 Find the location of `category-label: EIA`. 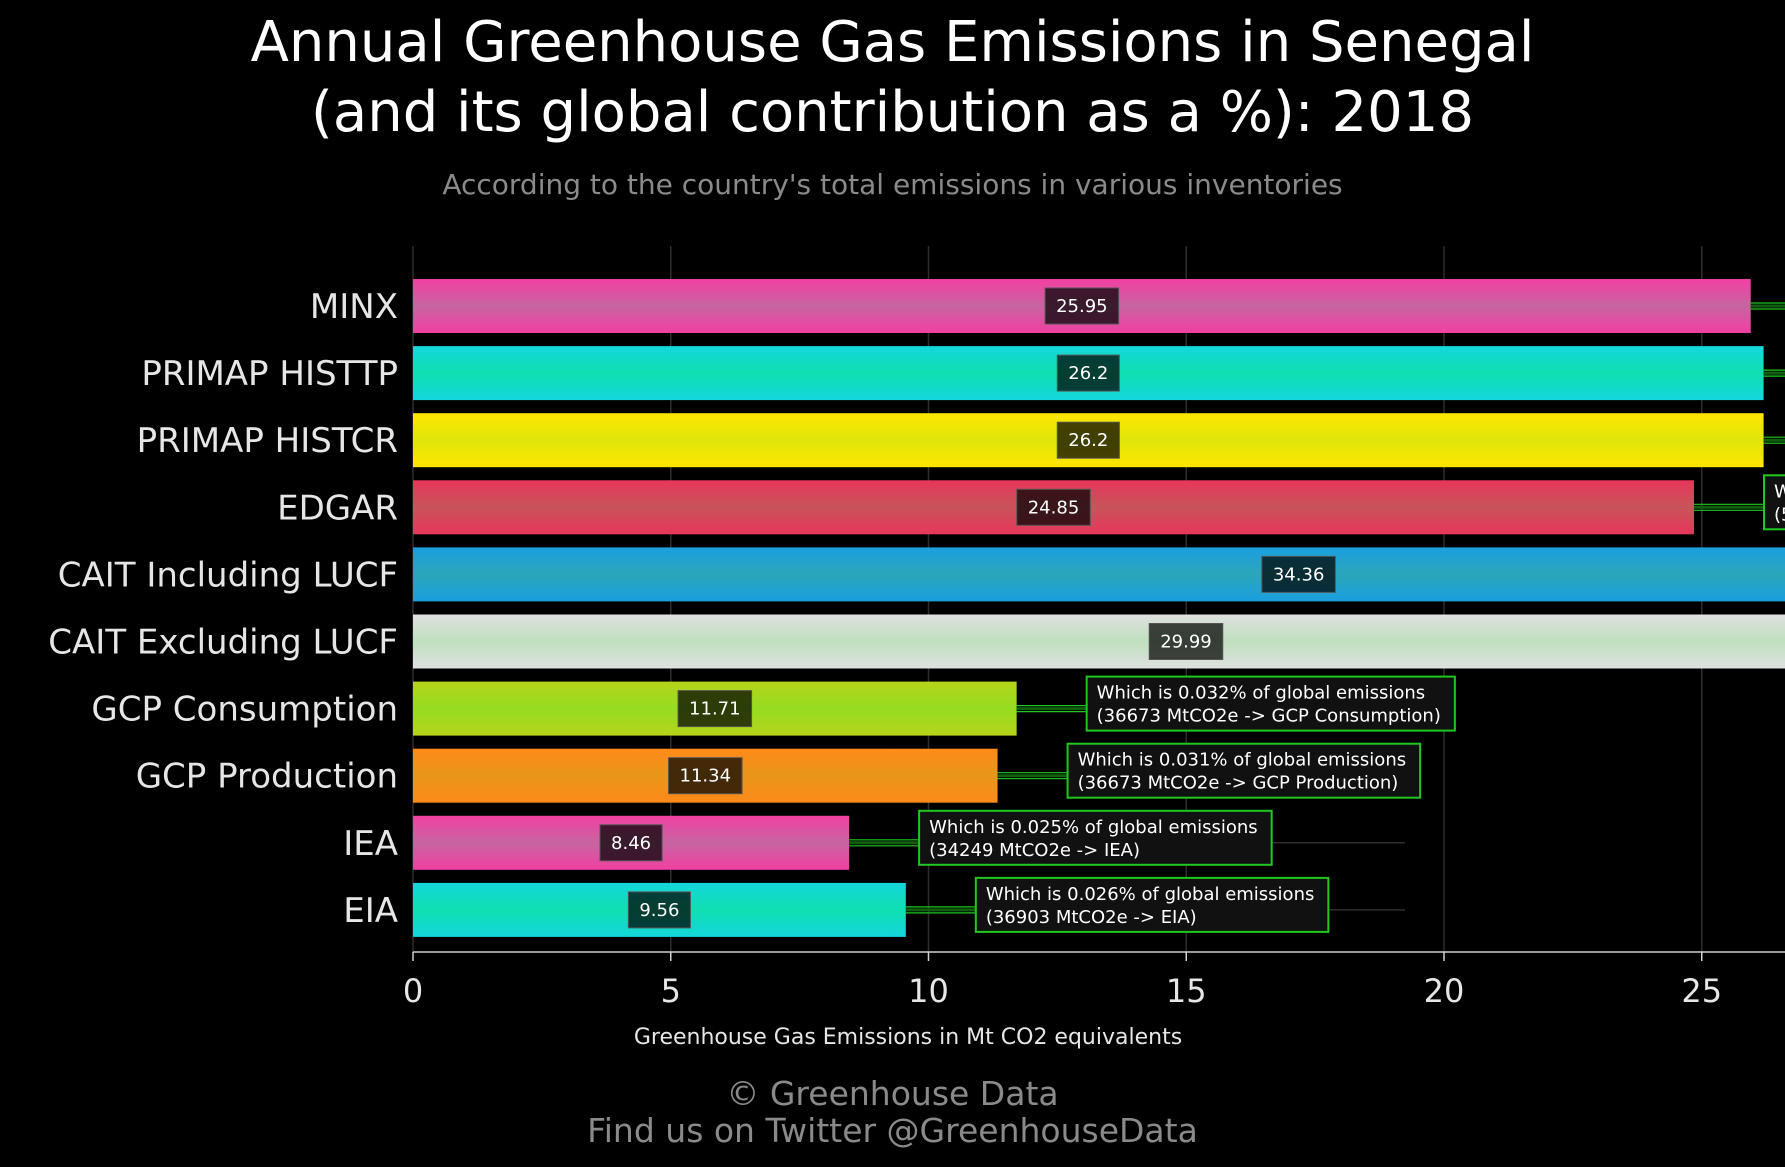

category-label: EIA is located at coordinates (370, 911).